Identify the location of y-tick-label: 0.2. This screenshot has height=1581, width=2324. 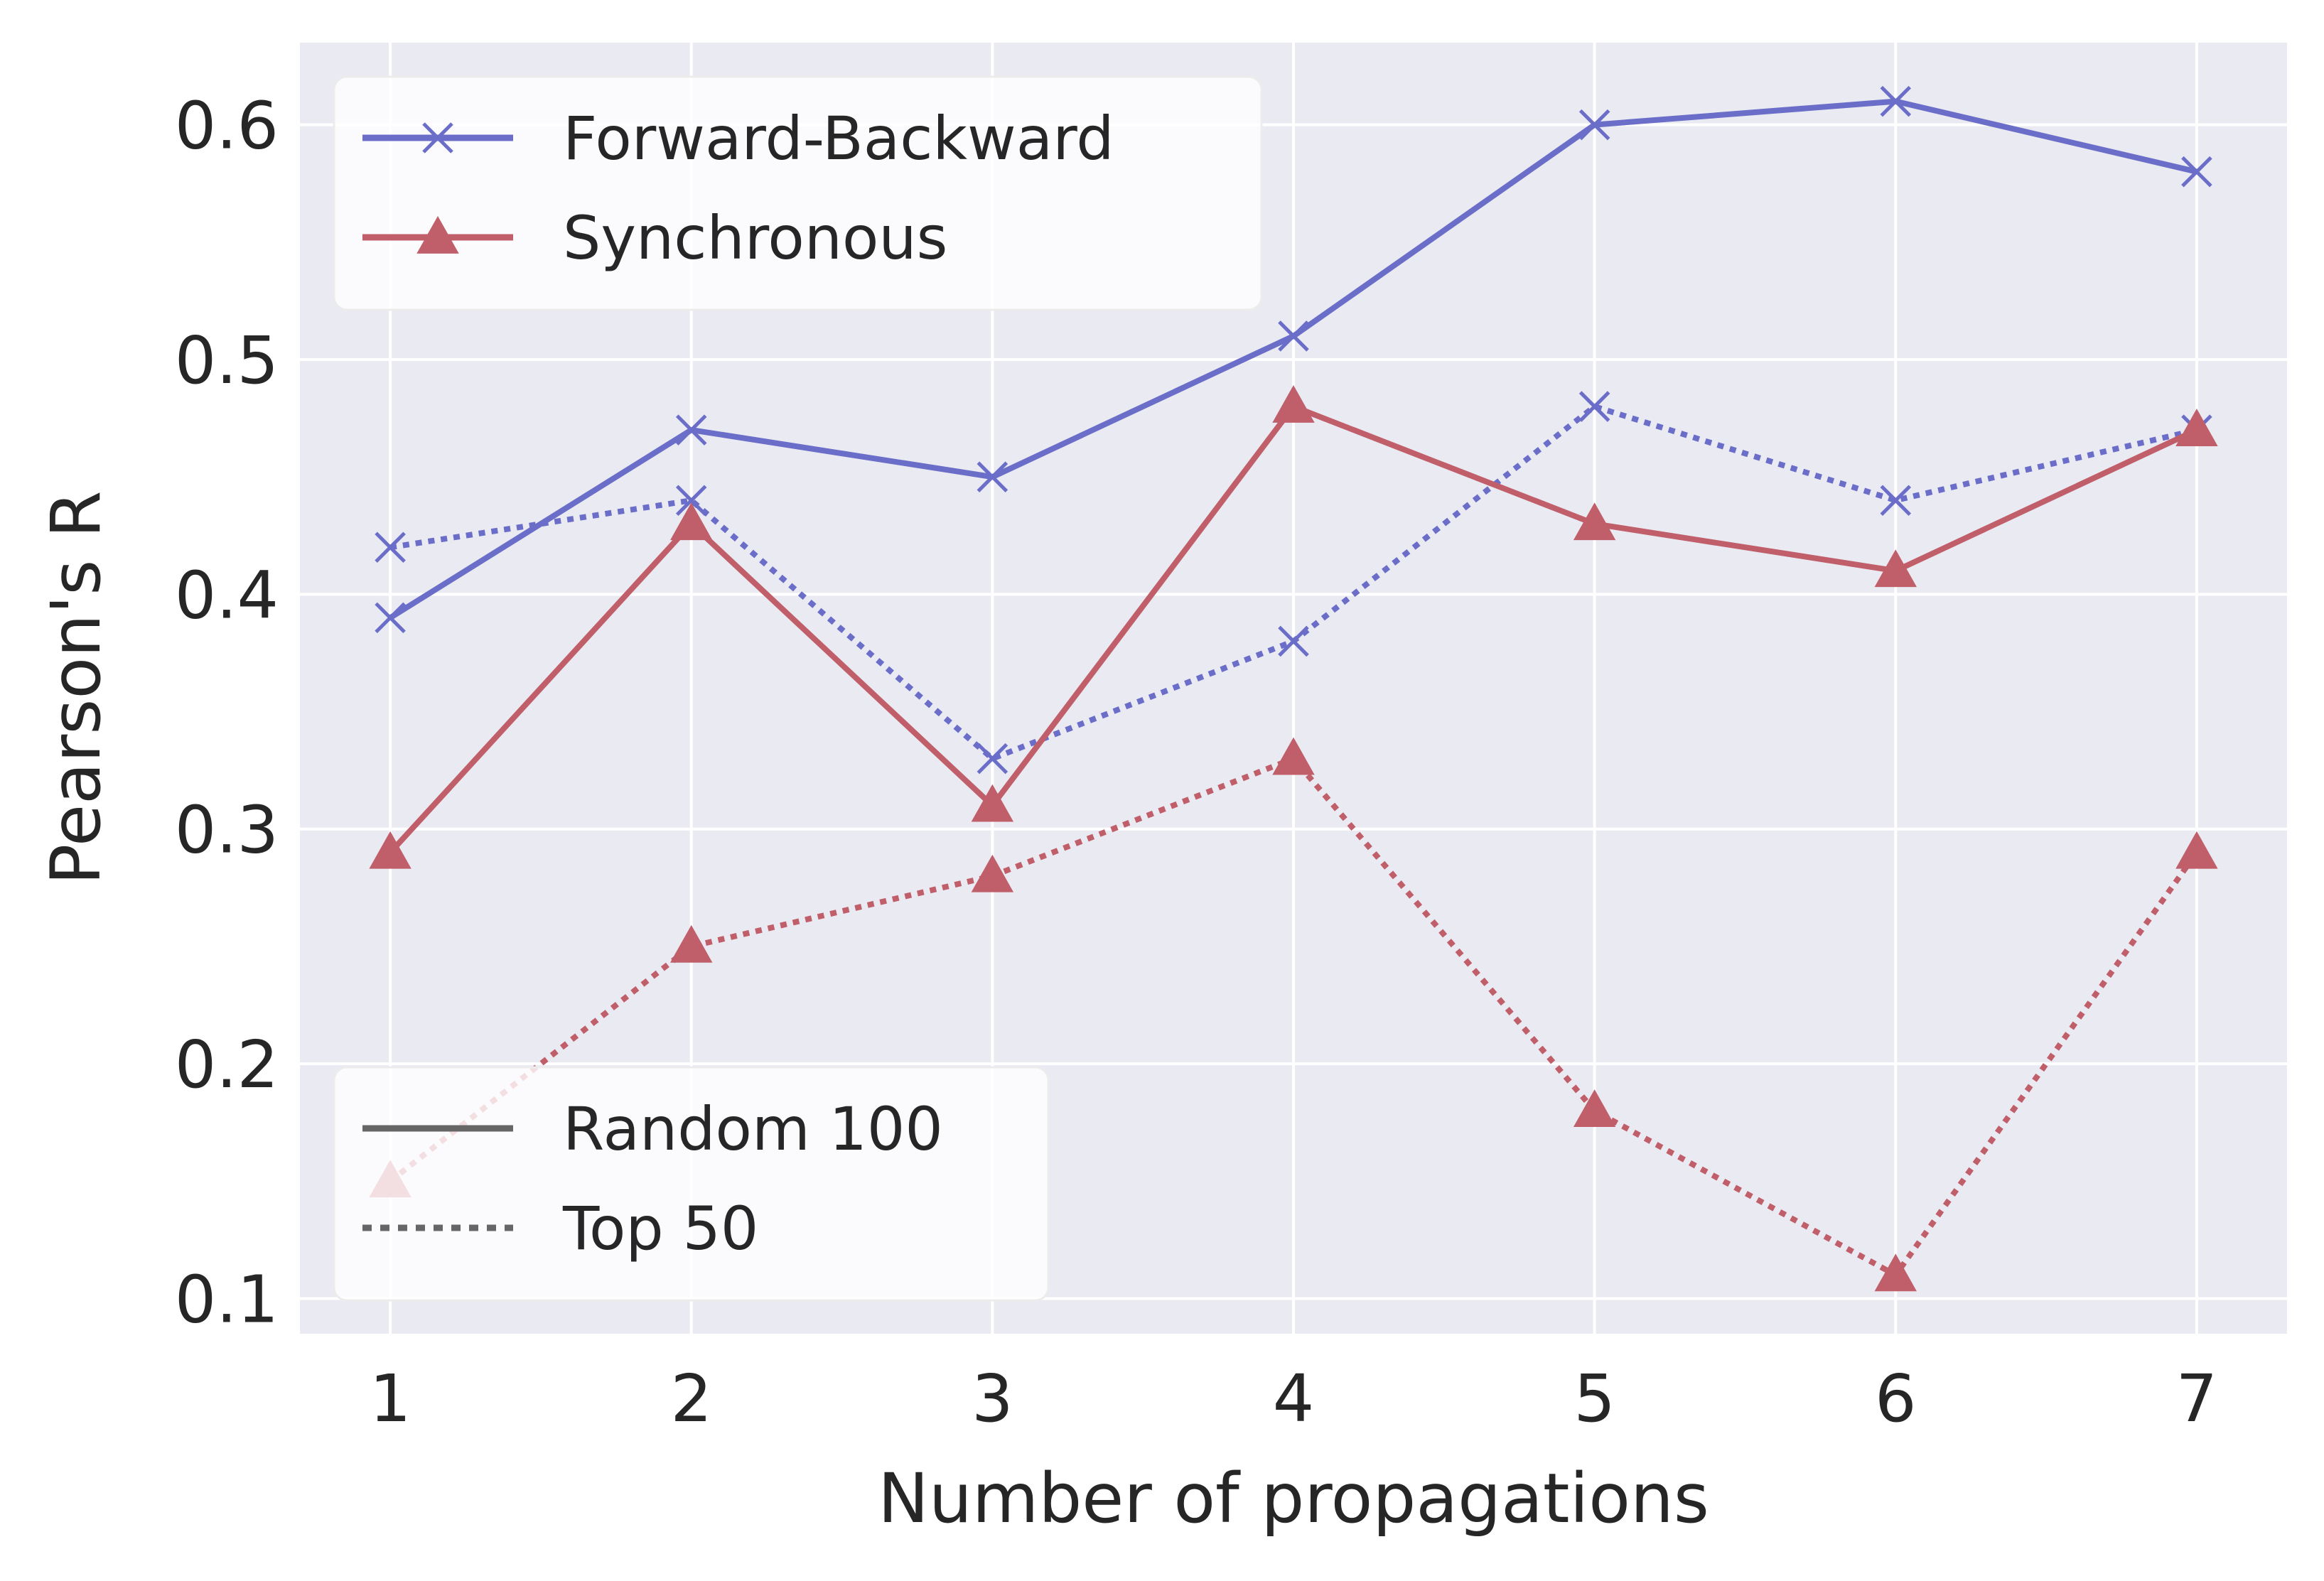
(227, 1065).